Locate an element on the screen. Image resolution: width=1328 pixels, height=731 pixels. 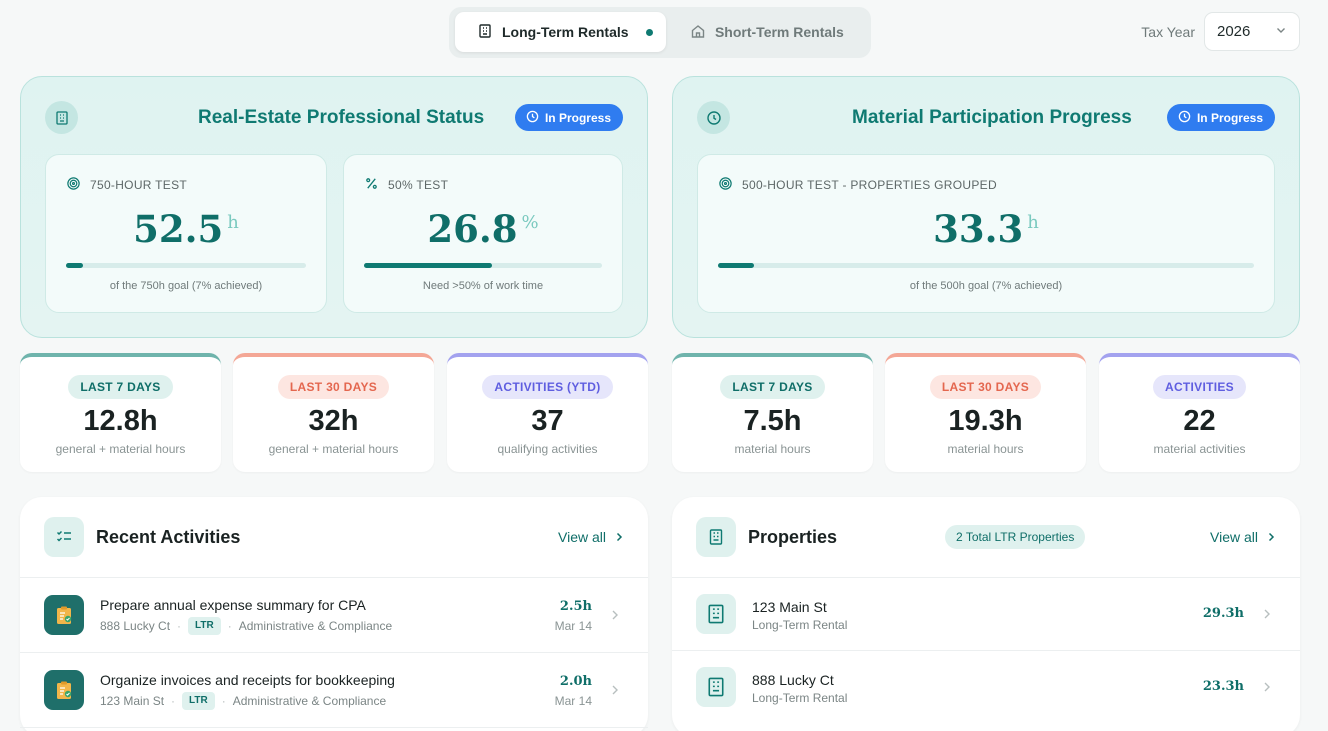
metric-note: Need >50% of work time is located at coordinates (483, 286).